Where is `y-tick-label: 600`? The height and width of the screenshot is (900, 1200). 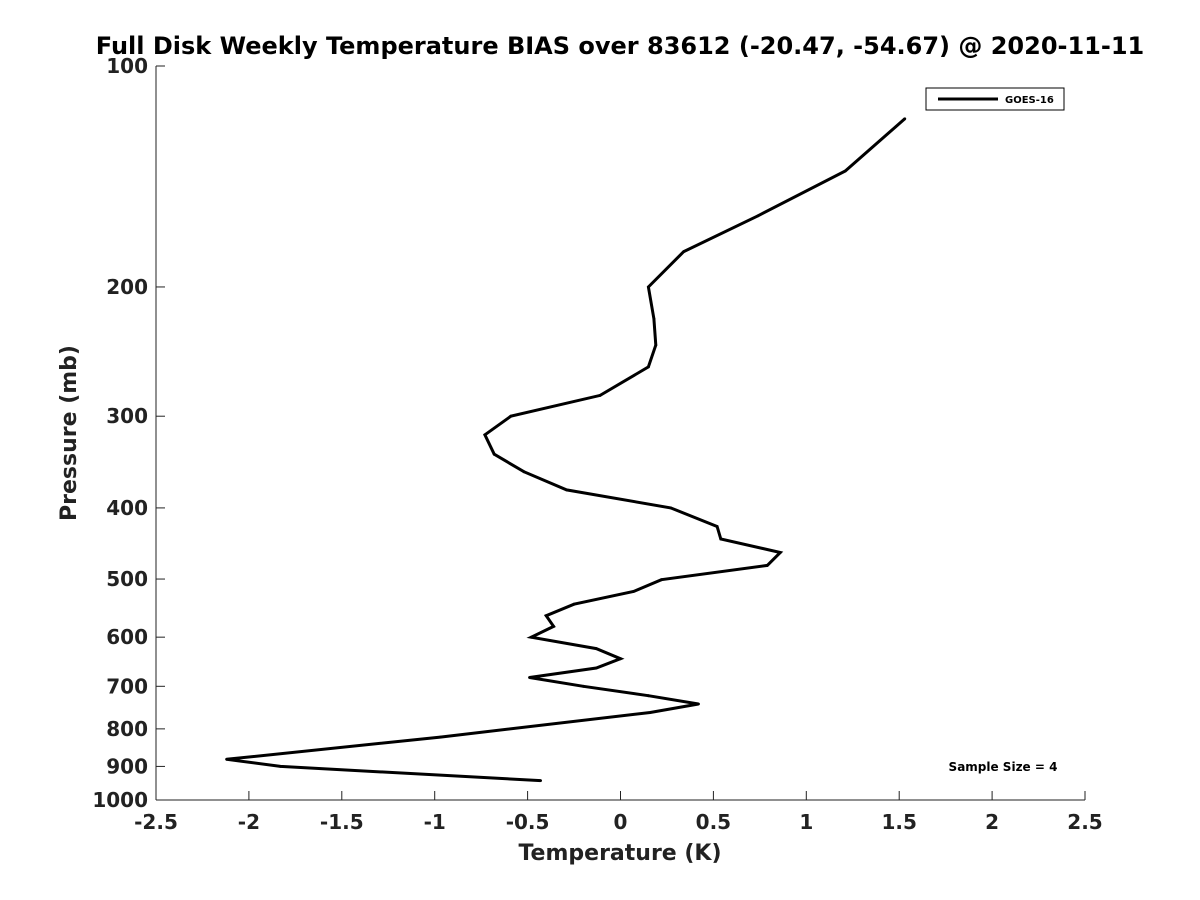 y-tick-label: 600 is located at coordinates (127, 637).